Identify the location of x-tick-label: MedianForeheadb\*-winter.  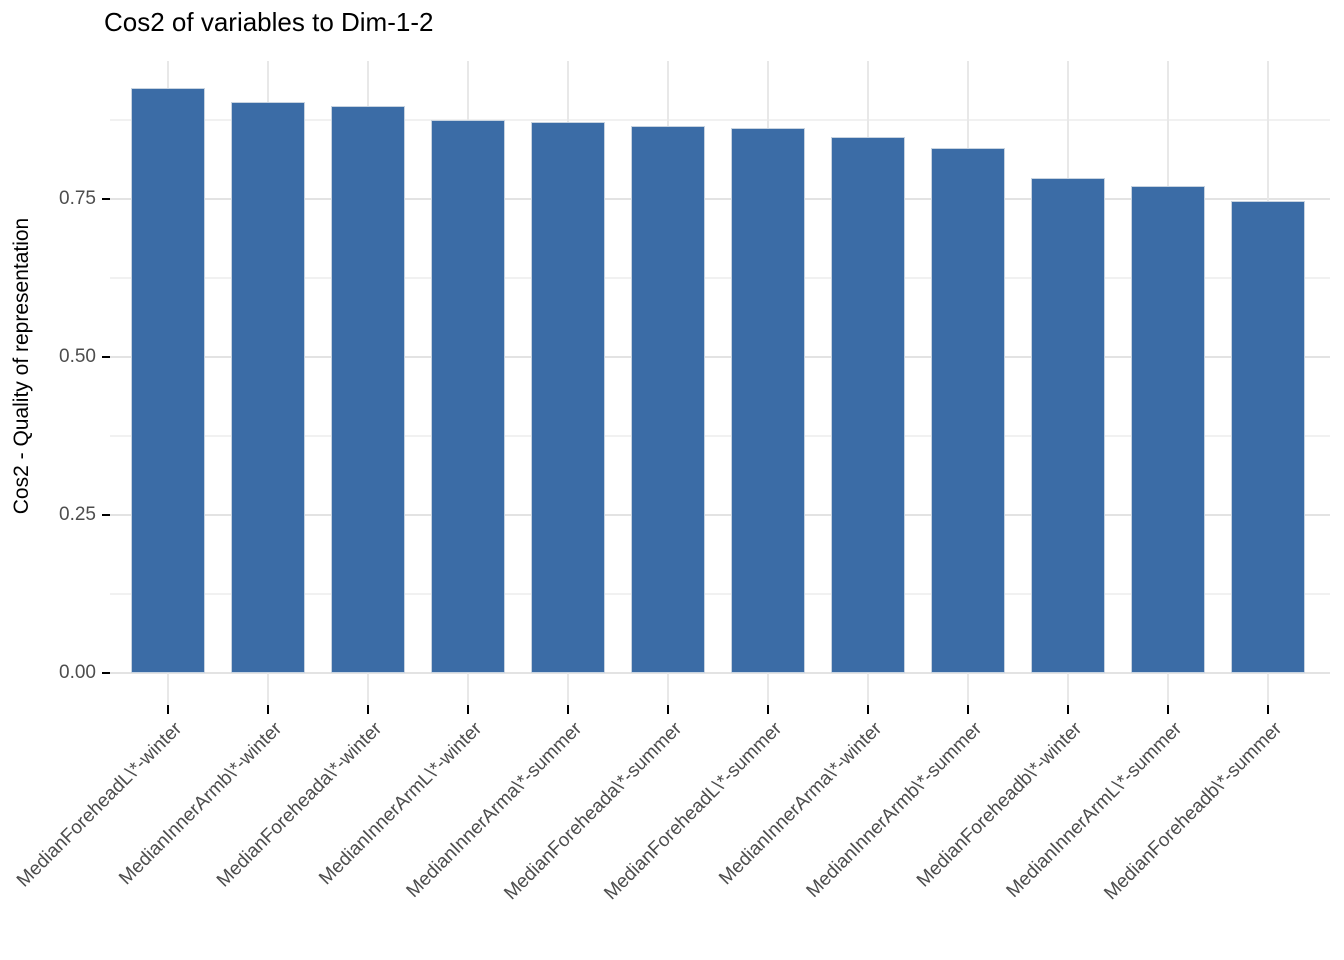
(999, 805).